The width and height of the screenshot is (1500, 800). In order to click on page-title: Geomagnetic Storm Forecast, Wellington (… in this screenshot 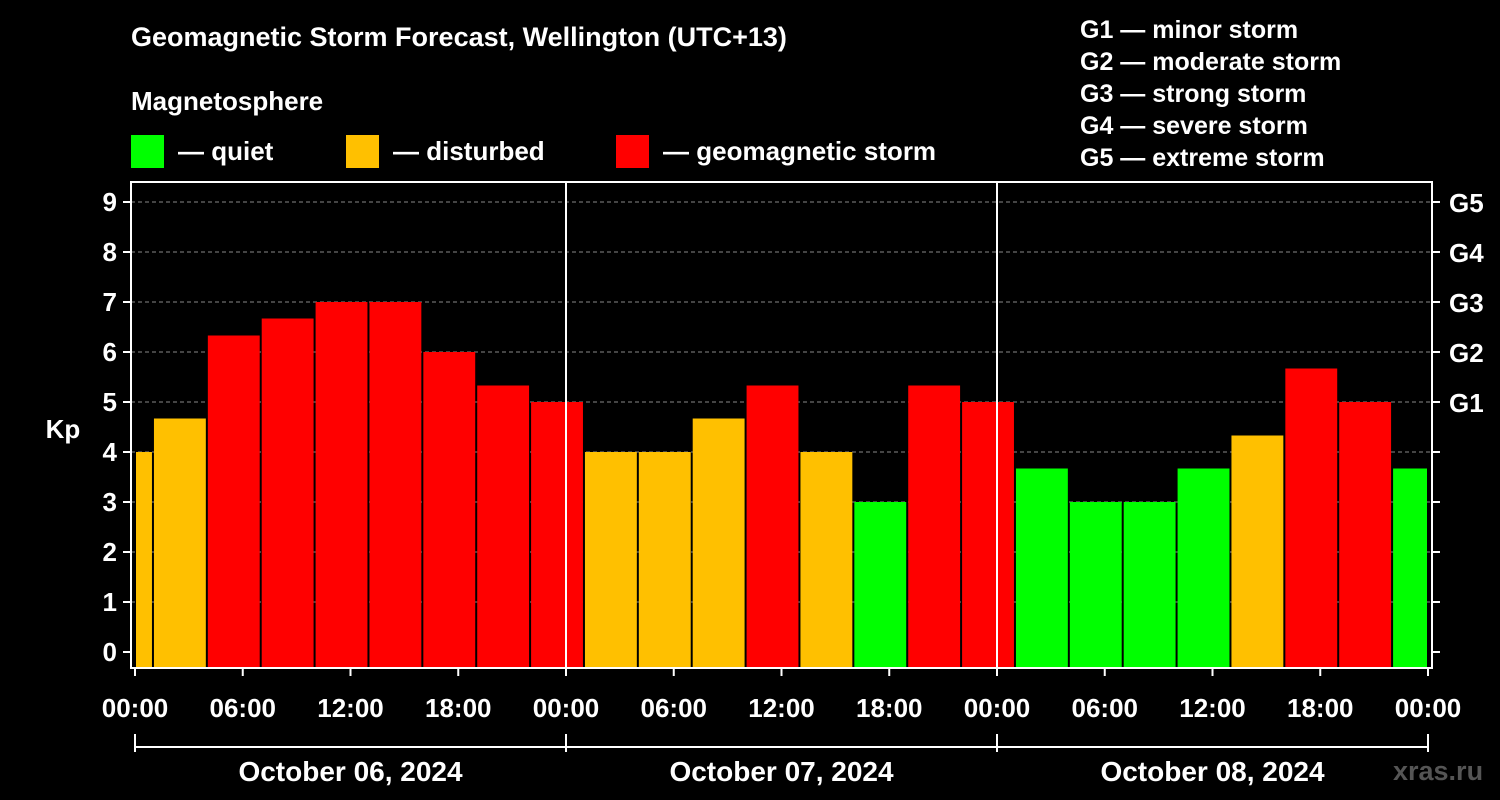, I will do `click(459, 37)`.